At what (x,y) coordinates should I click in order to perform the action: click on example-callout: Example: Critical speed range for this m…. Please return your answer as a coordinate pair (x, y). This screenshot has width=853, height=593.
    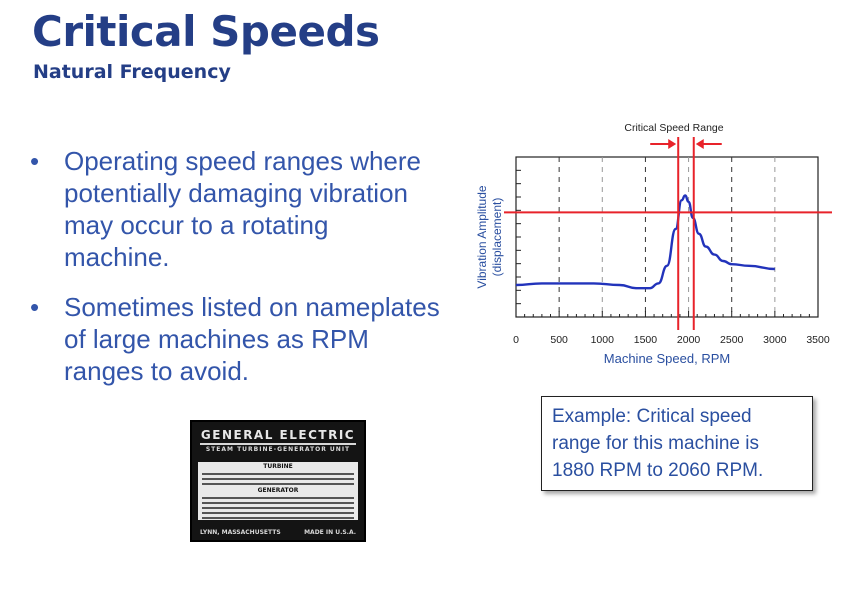
    Looking at the image, I should click on (677, 443).